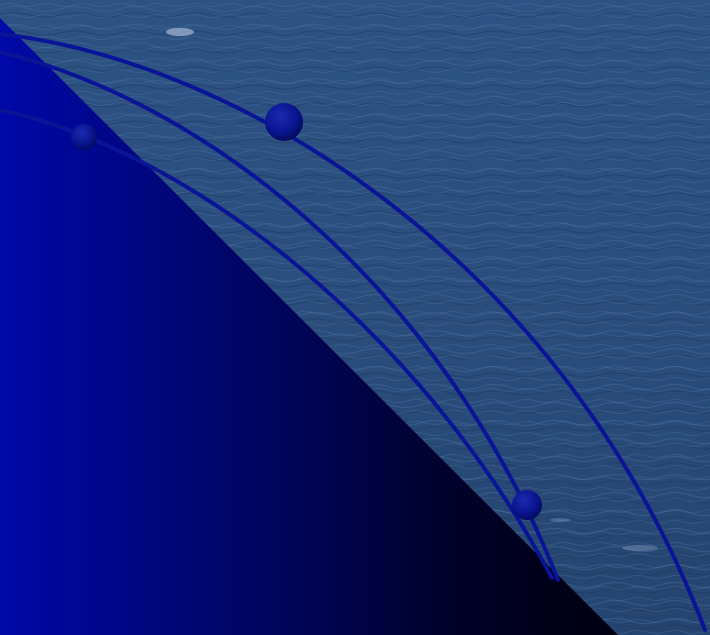 The height and width of the screenshot is (635, 710). I want to click on bead-large, so click(284, 122).